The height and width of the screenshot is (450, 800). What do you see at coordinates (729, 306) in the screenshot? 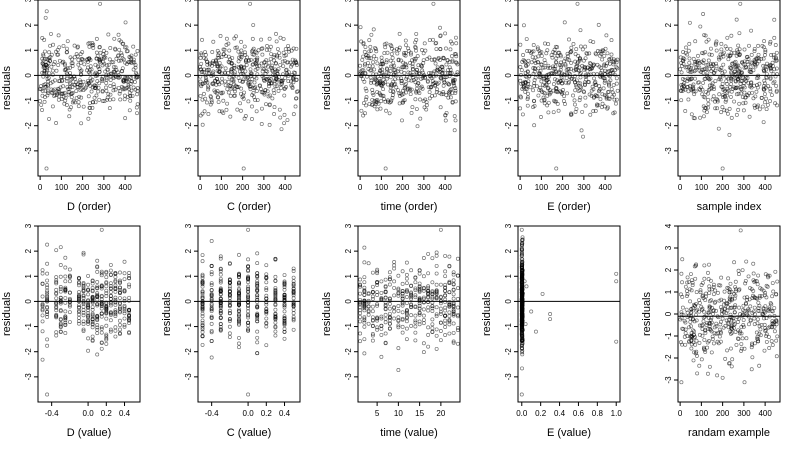
I see `points` at bounding box center [729, 306].